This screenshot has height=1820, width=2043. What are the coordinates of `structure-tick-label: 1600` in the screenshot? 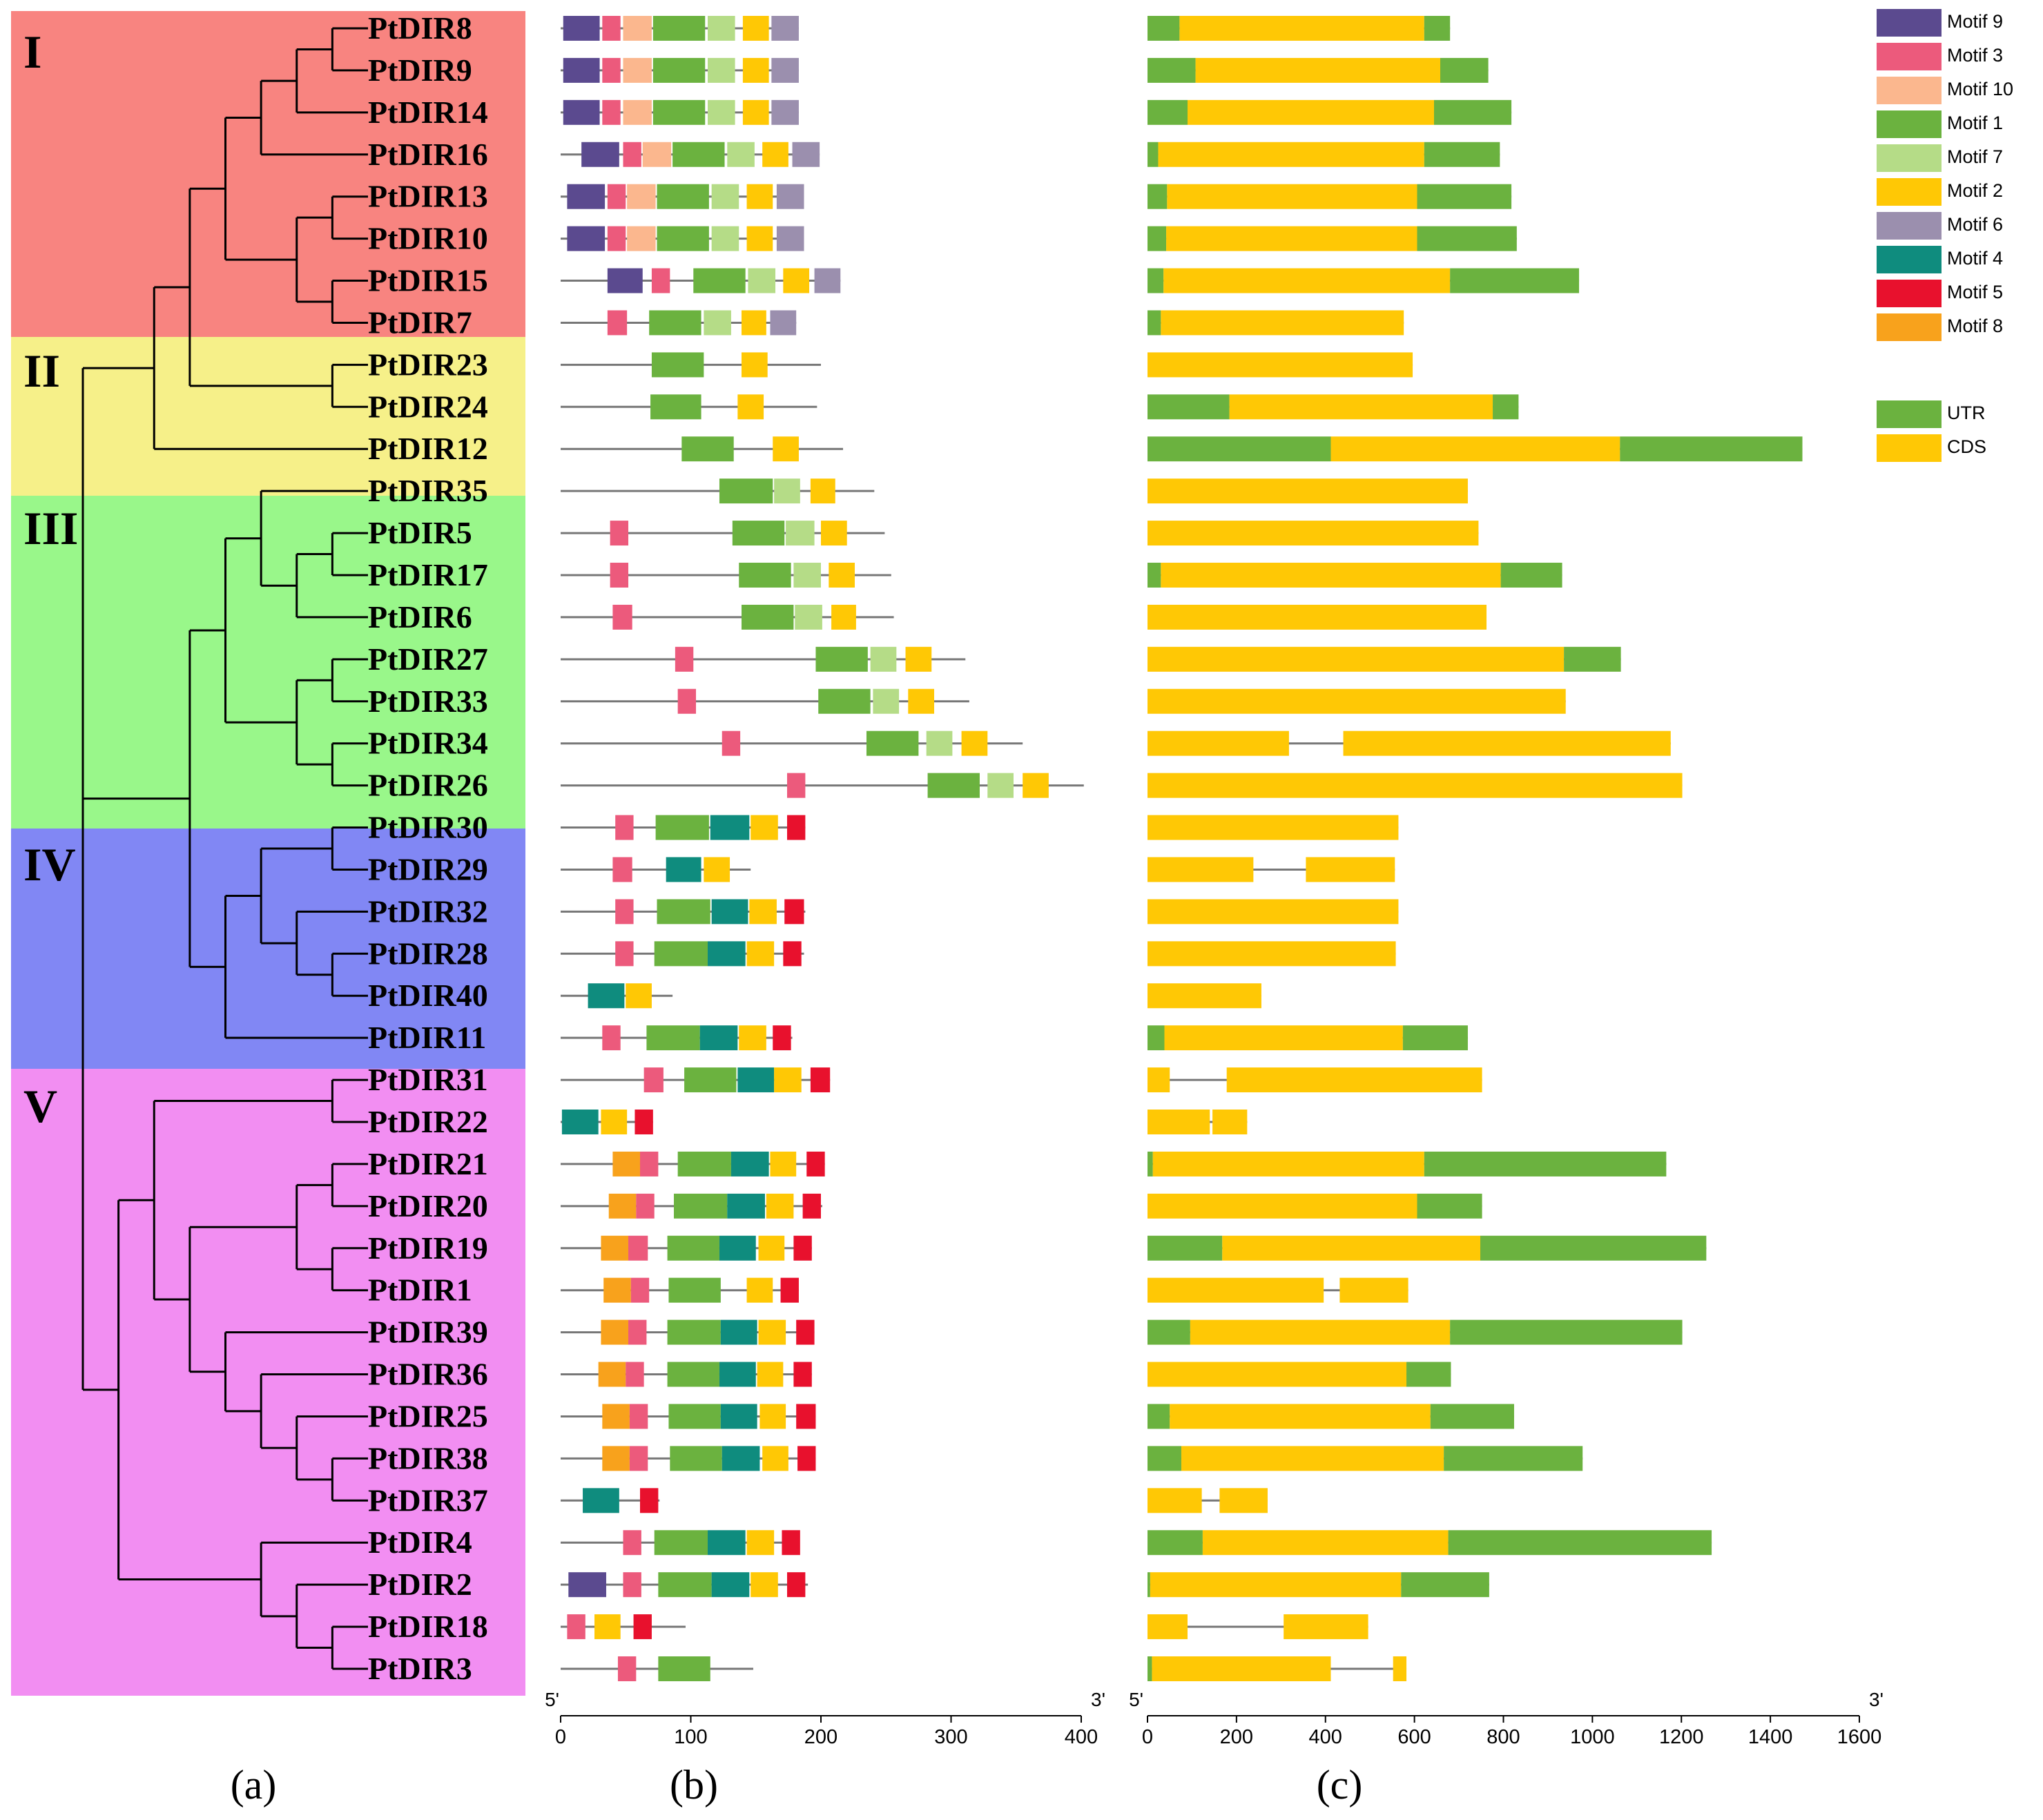 It's located at (1859, 1737).